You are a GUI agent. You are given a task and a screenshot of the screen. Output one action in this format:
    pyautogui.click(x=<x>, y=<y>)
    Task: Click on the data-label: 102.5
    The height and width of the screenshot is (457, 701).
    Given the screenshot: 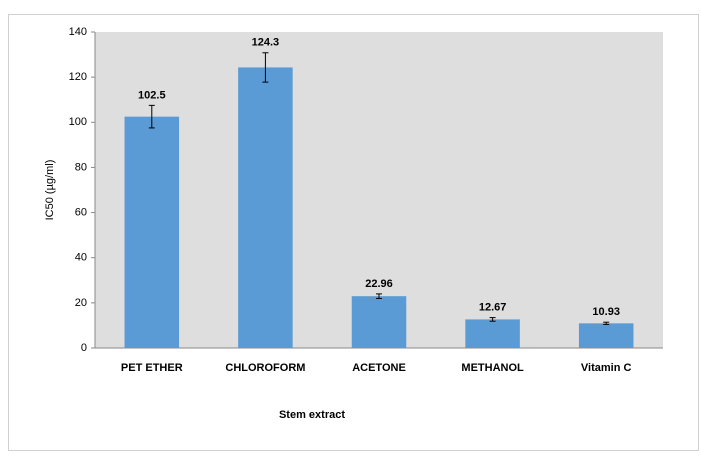 What is the action you would take?
    pyautogui.click(x=152, y=95)
    